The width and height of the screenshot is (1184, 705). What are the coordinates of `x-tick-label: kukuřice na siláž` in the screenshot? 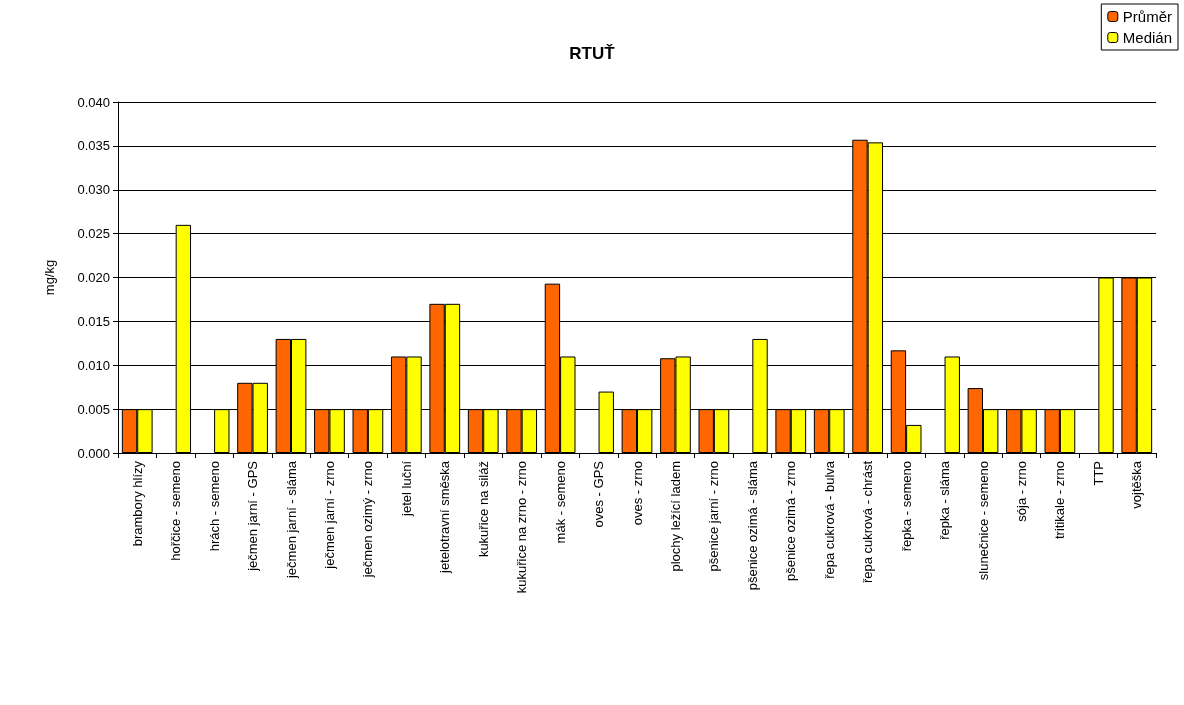 It's located at (483, 509).